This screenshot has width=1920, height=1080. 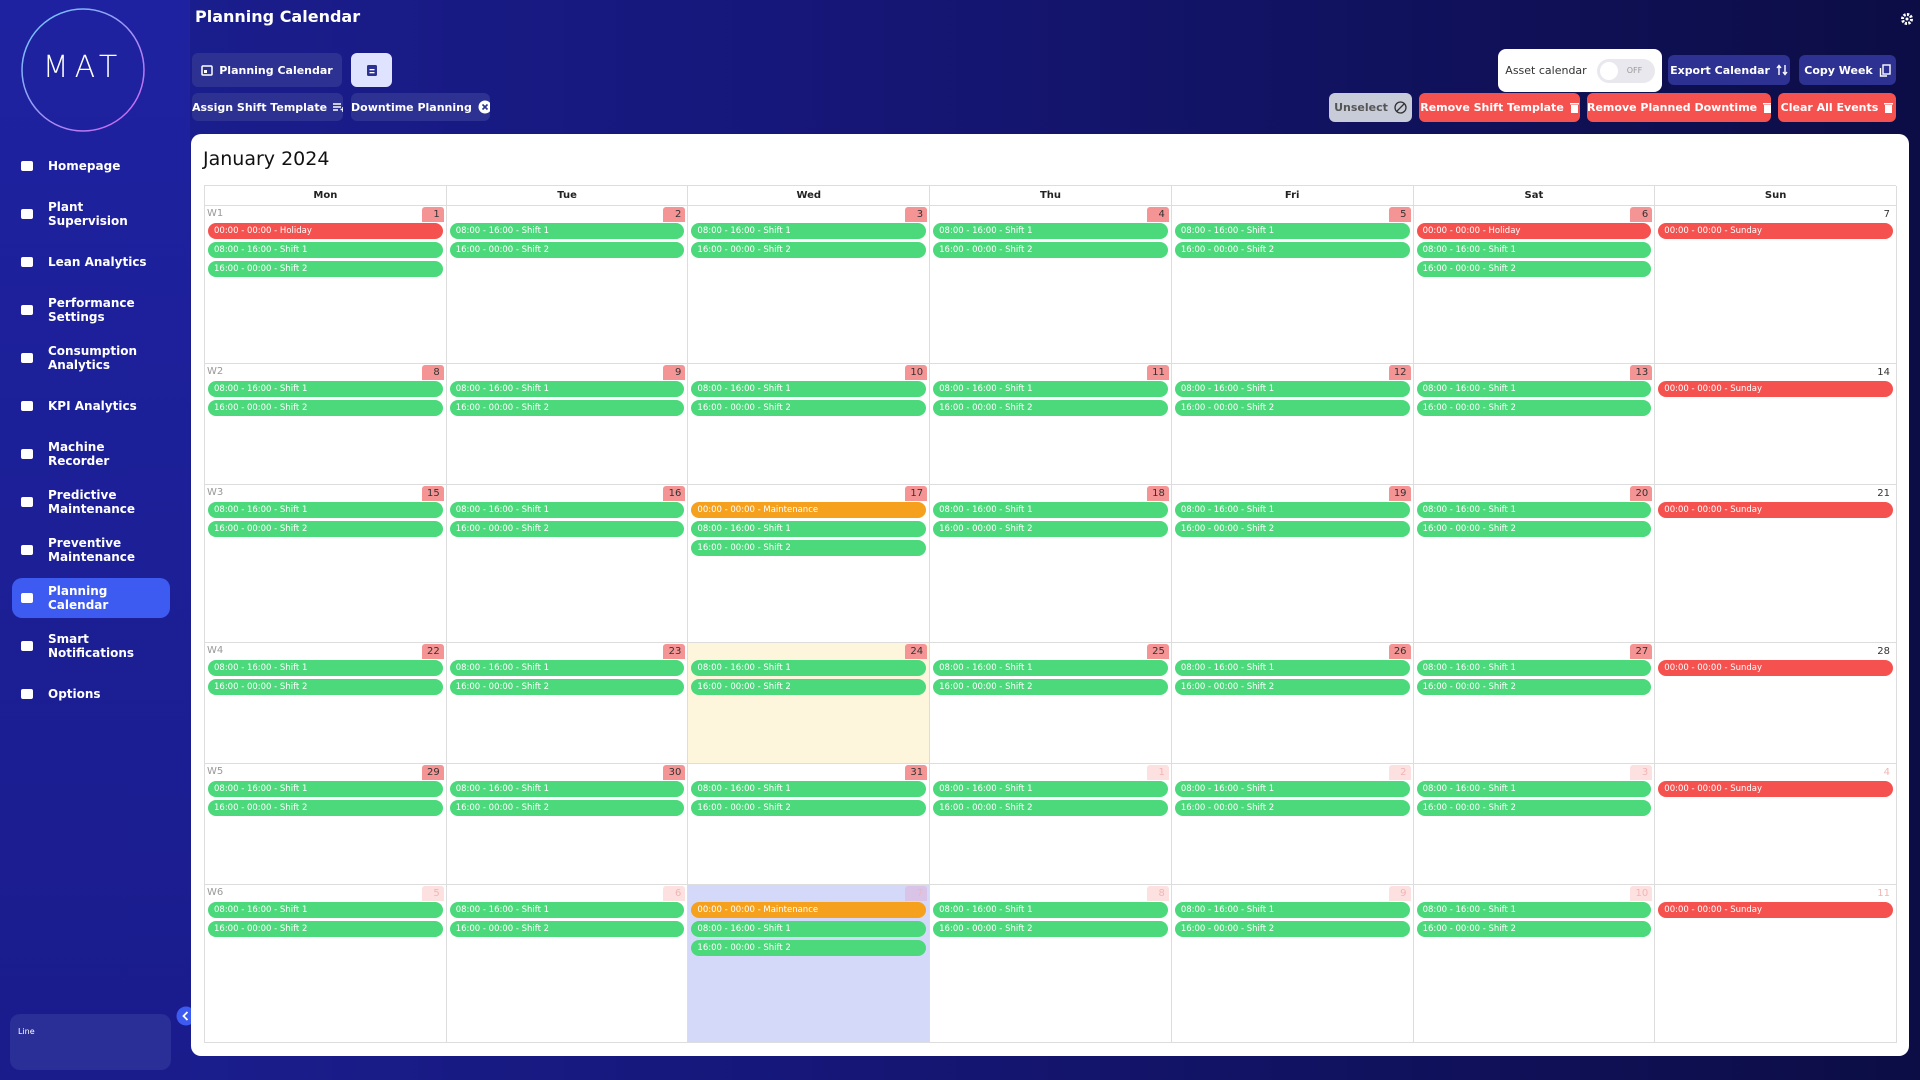 What do you see at coordinates (1370, 107) in the screenshot?
I see `unselect-button: Unselect` at bounding box center [1370, 107].